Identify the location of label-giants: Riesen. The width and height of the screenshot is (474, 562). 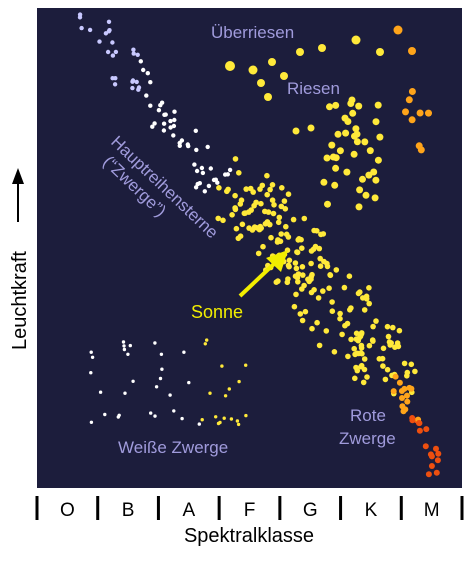
(313, 88).